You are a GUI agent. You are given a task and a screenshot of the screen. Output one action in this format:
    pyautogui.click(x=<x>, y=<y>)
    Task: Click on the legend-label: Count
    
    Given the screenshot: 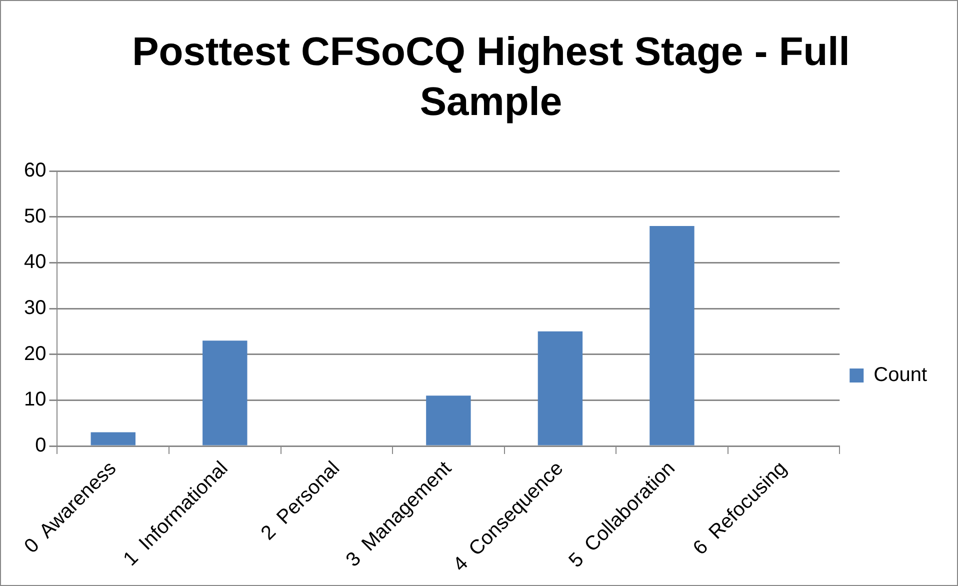 What is the action you would take?
    pyautogui.click(x=901, y=375)
    